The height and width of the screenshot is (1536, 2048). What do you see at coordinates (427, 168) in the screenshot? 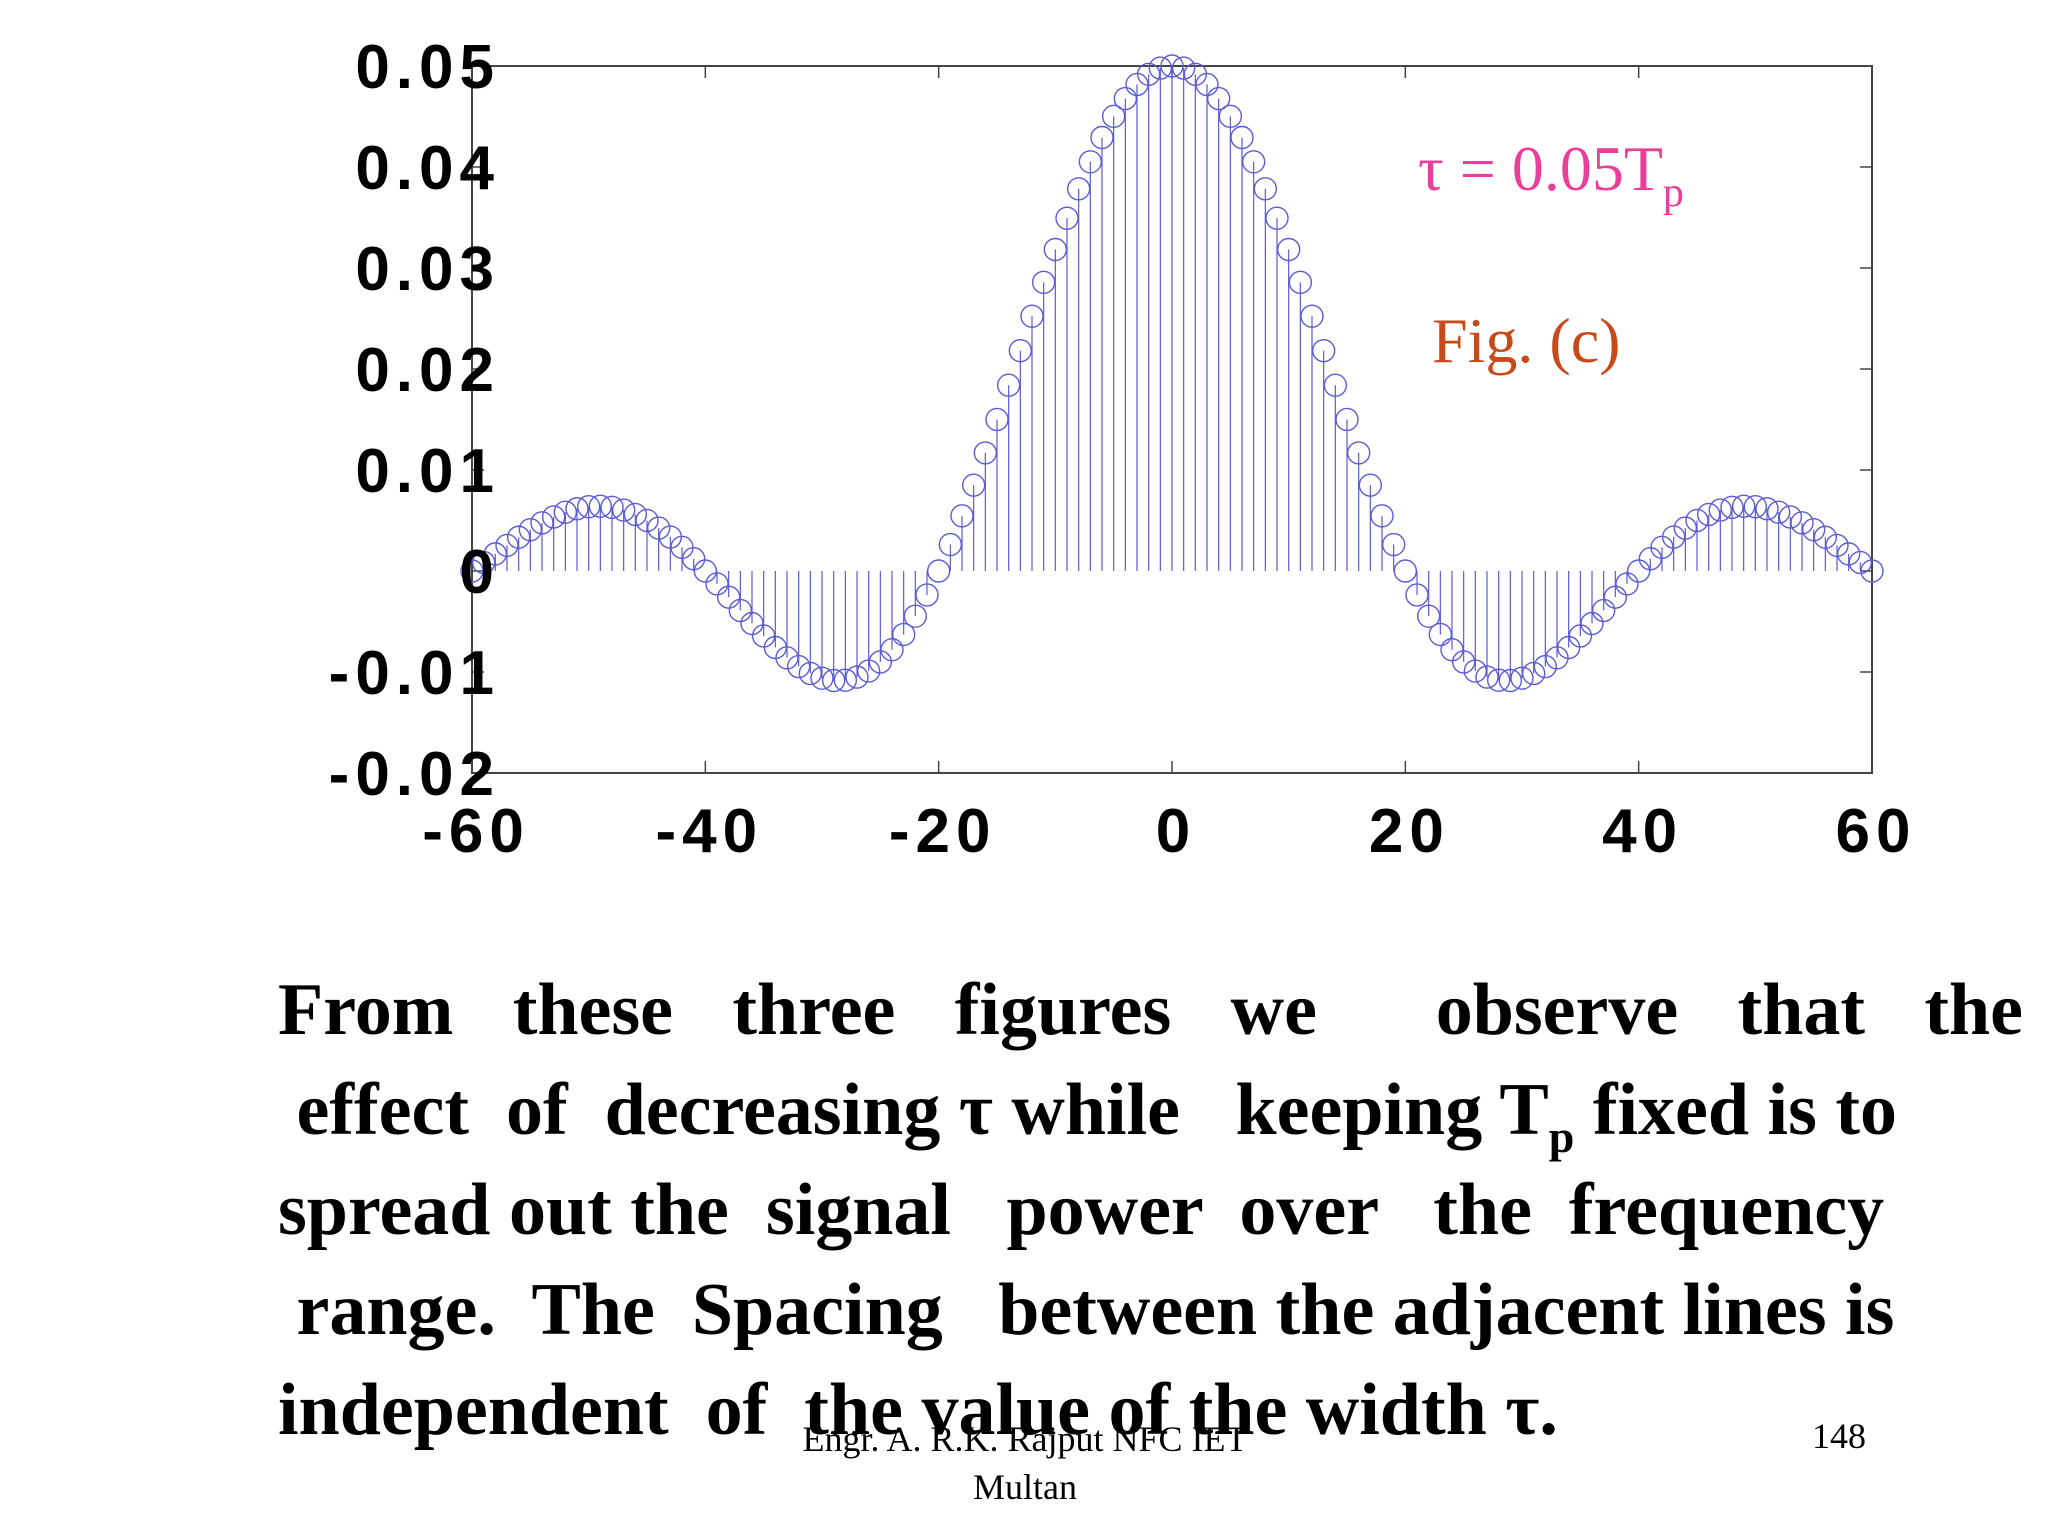
I see `y-tick-label: 0.04` at bounding box center [427, 168].